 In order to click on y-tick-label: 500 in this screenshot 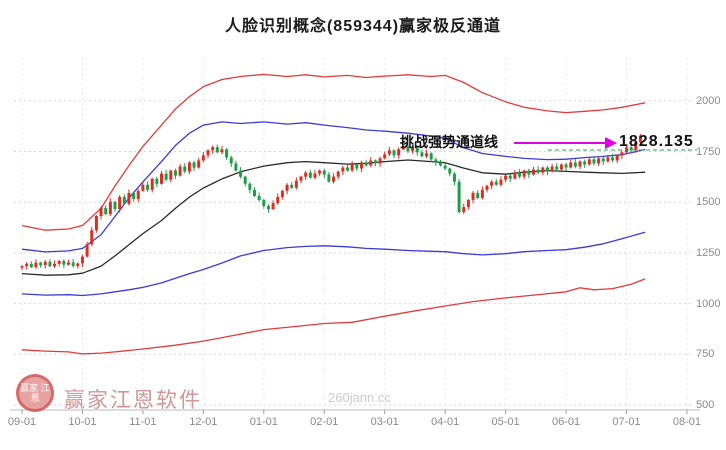, I will do `click(705, 405)`.